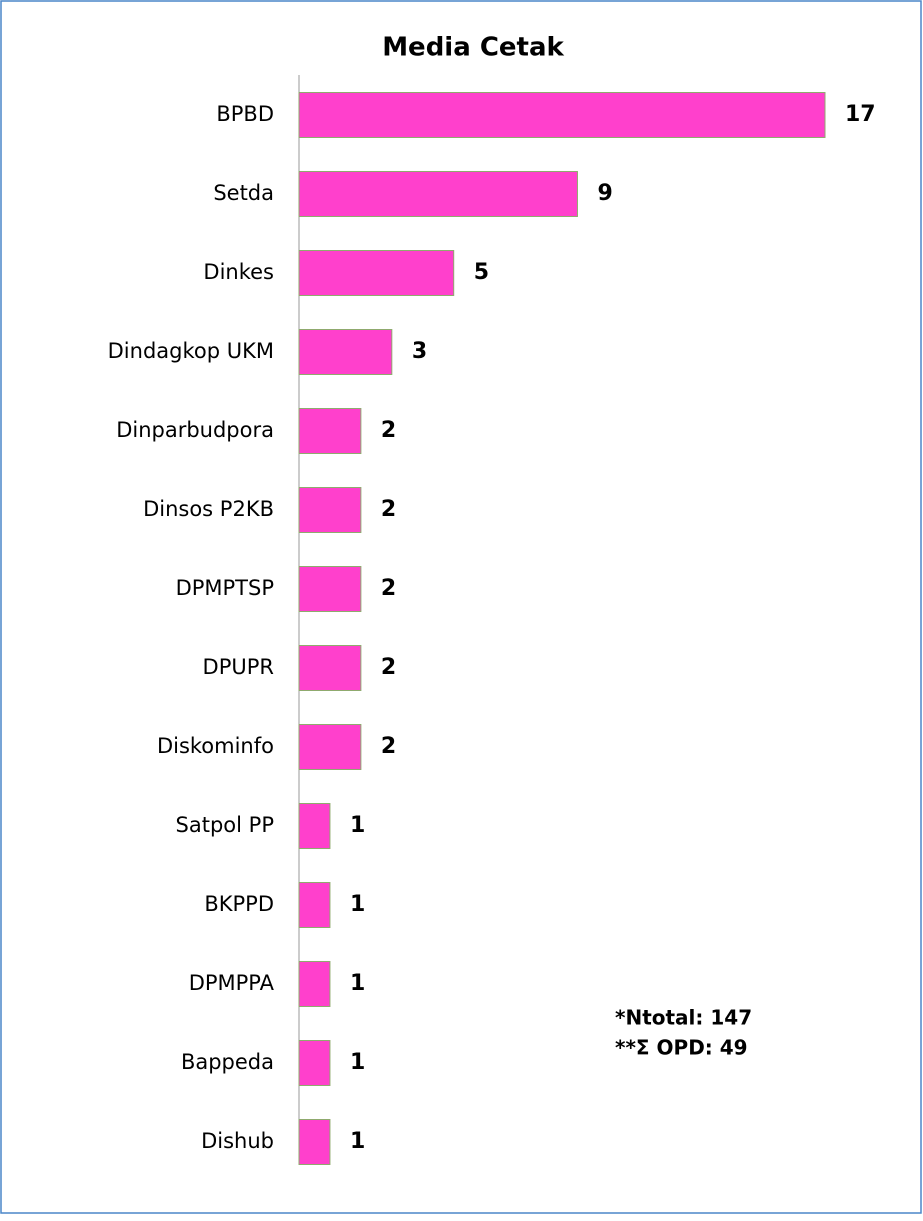 This screenshot has width=923, height=1221. I want to click on y-tick-label: Diskominfo, so click(215, 746).